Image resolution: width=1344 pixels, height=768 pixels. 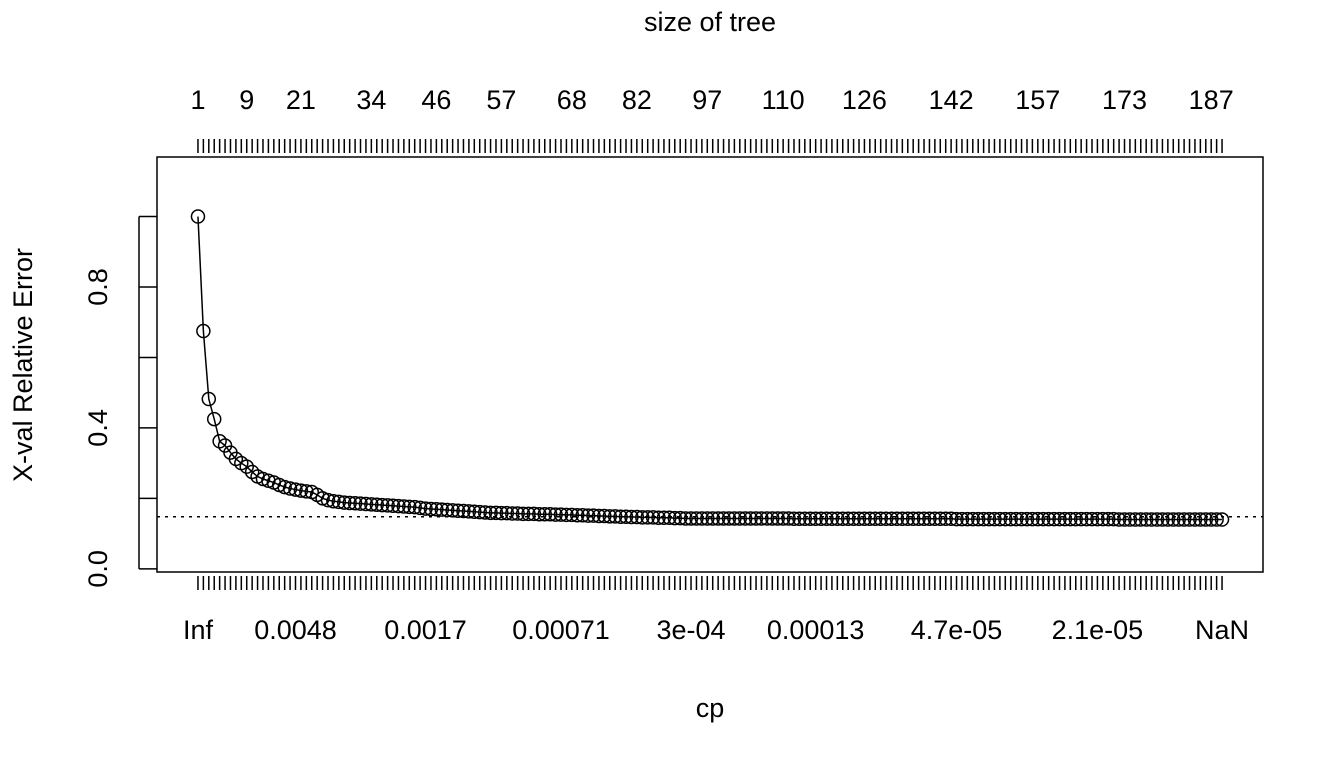 I want to click on x-tick-label: 3e-04, so click(x=691, y=630).